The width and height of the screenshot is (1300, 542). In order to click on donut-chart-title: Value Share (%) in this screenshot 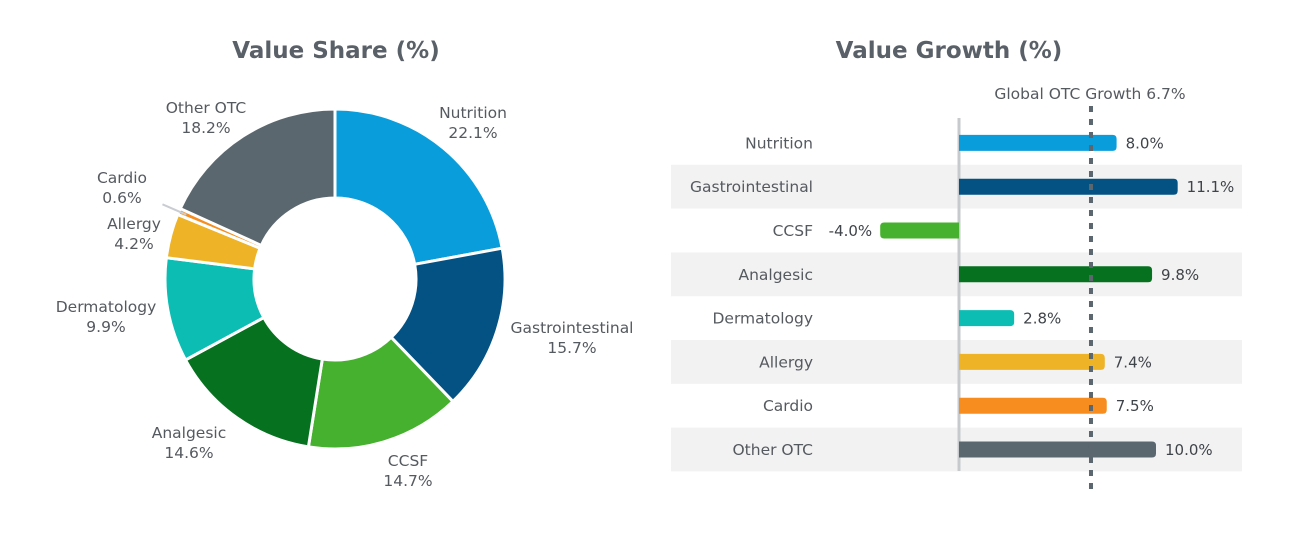, I will do `click(335, 51)`.